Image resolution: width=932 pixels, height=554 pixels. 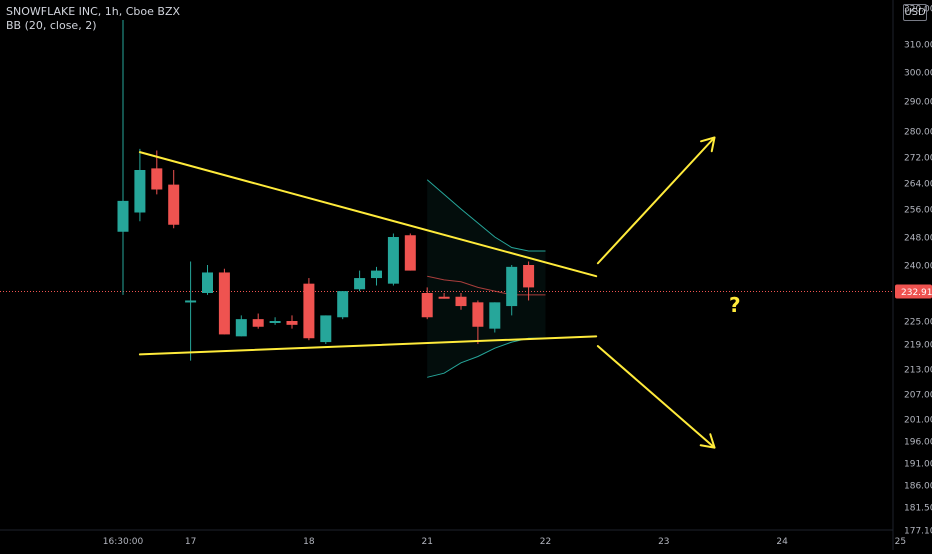 What do you see at coordinates (918, 532) in the screenshot?
I see `y-tick-label: 177.10` at bounding box center [918, 532].